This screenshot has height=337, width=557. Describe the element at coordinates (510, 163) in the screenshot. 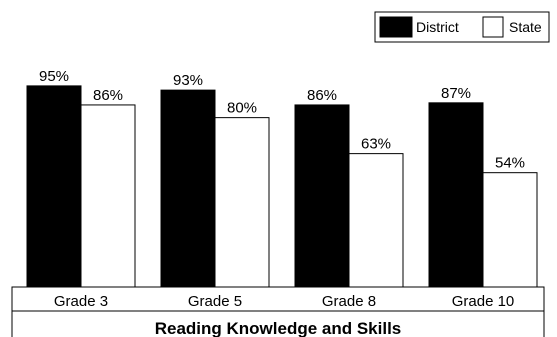

I see `value-label-state-grade-10: 54%` at that location.